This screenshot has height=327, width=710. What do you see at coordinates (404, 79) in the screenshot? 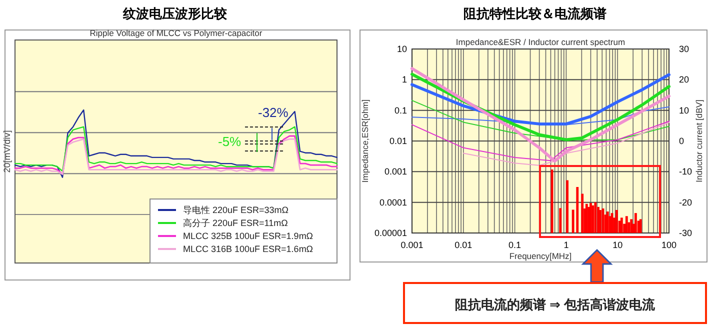
I see `y-tick-label: 1` at bounding box center [404, 79].